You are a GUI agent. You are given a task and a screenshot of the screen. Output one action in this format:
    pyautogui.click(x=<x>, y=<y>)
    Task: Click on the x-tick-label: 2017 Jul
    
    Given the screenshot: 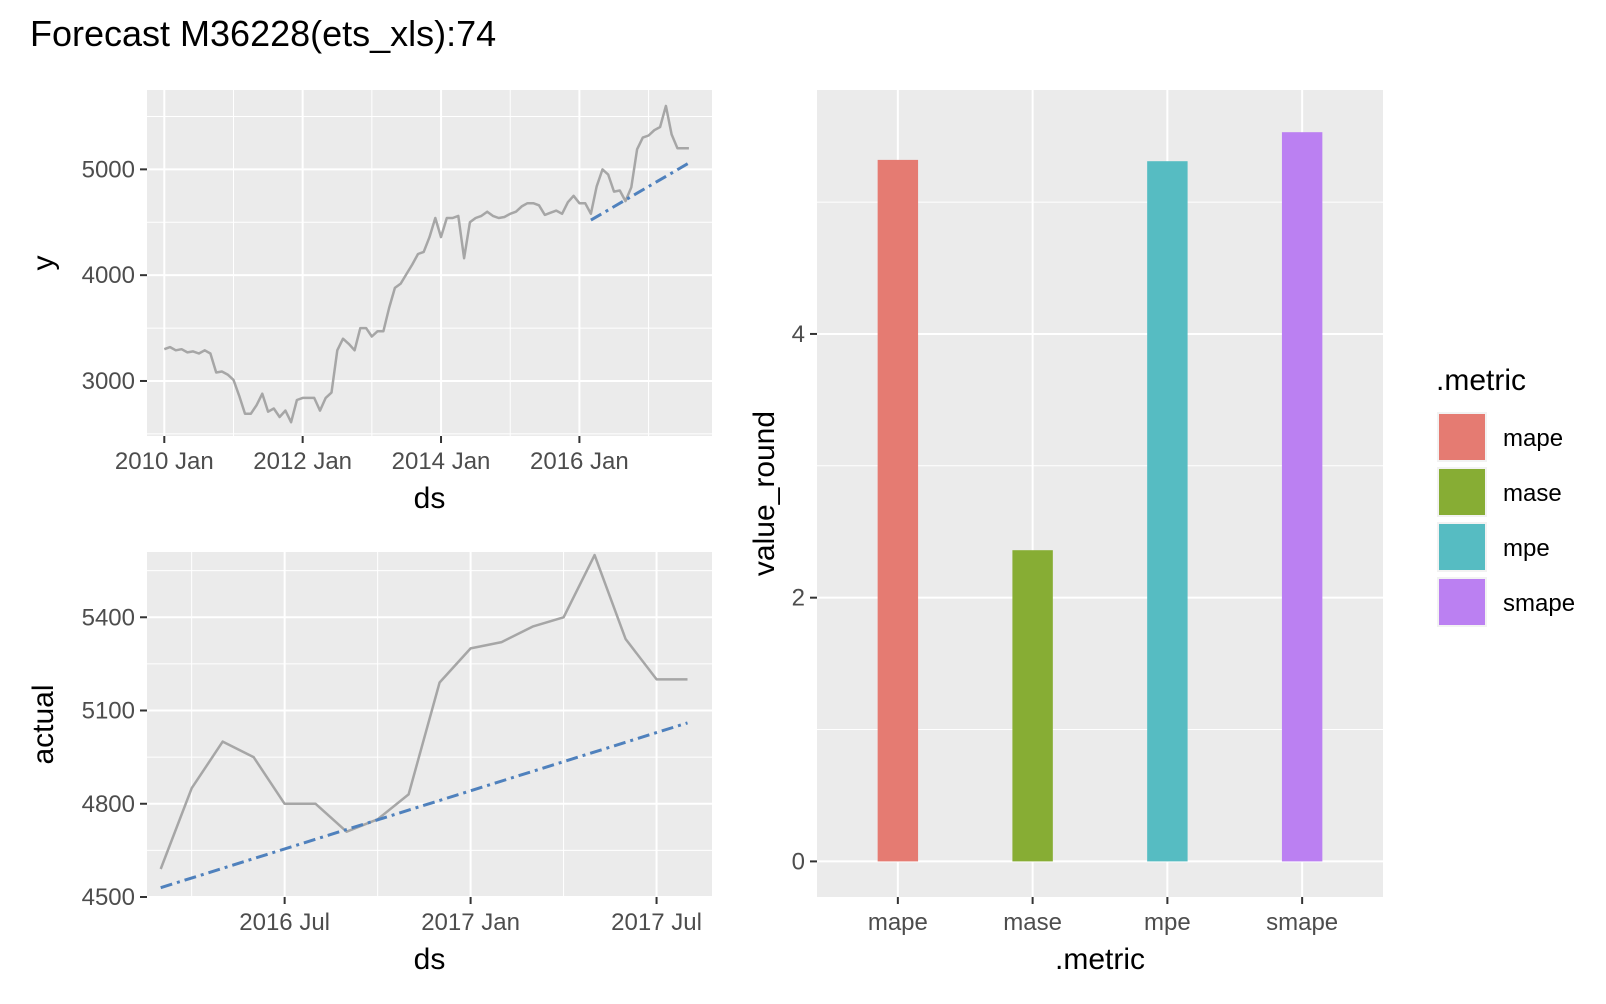 What is the action you would take?
    pyautogui.click(x=656, y=922)
    